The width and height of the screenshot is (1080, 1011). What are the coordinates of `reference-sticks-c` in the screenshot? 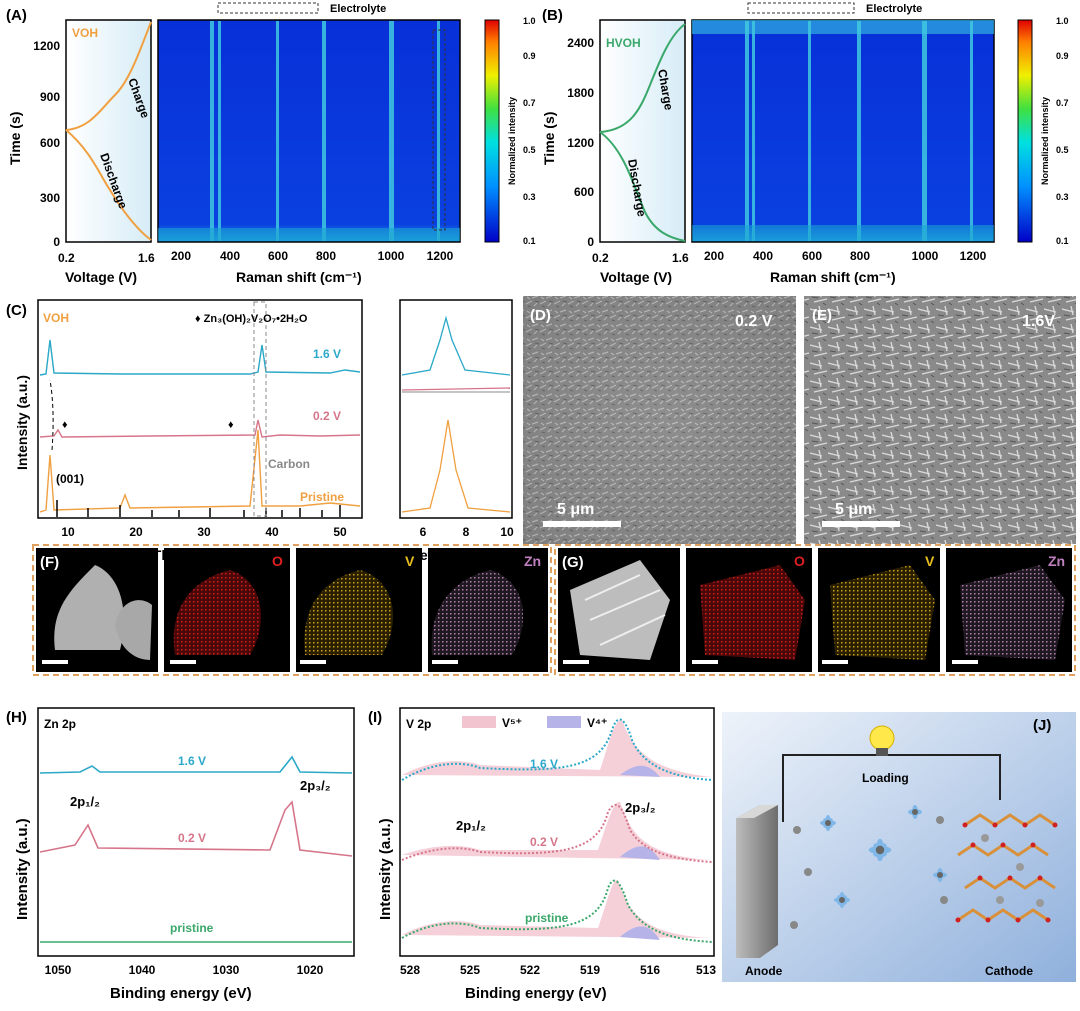 It's located at (198, 508).